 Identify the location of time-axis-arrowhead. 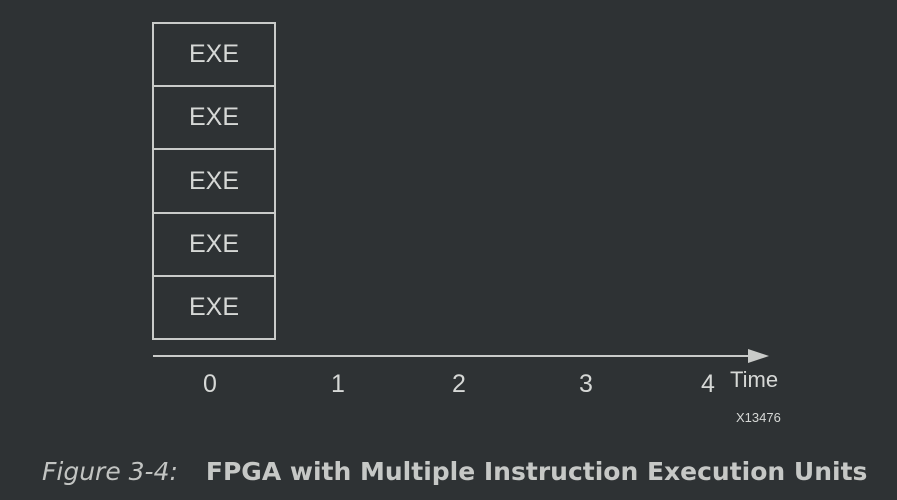
(758, 356).